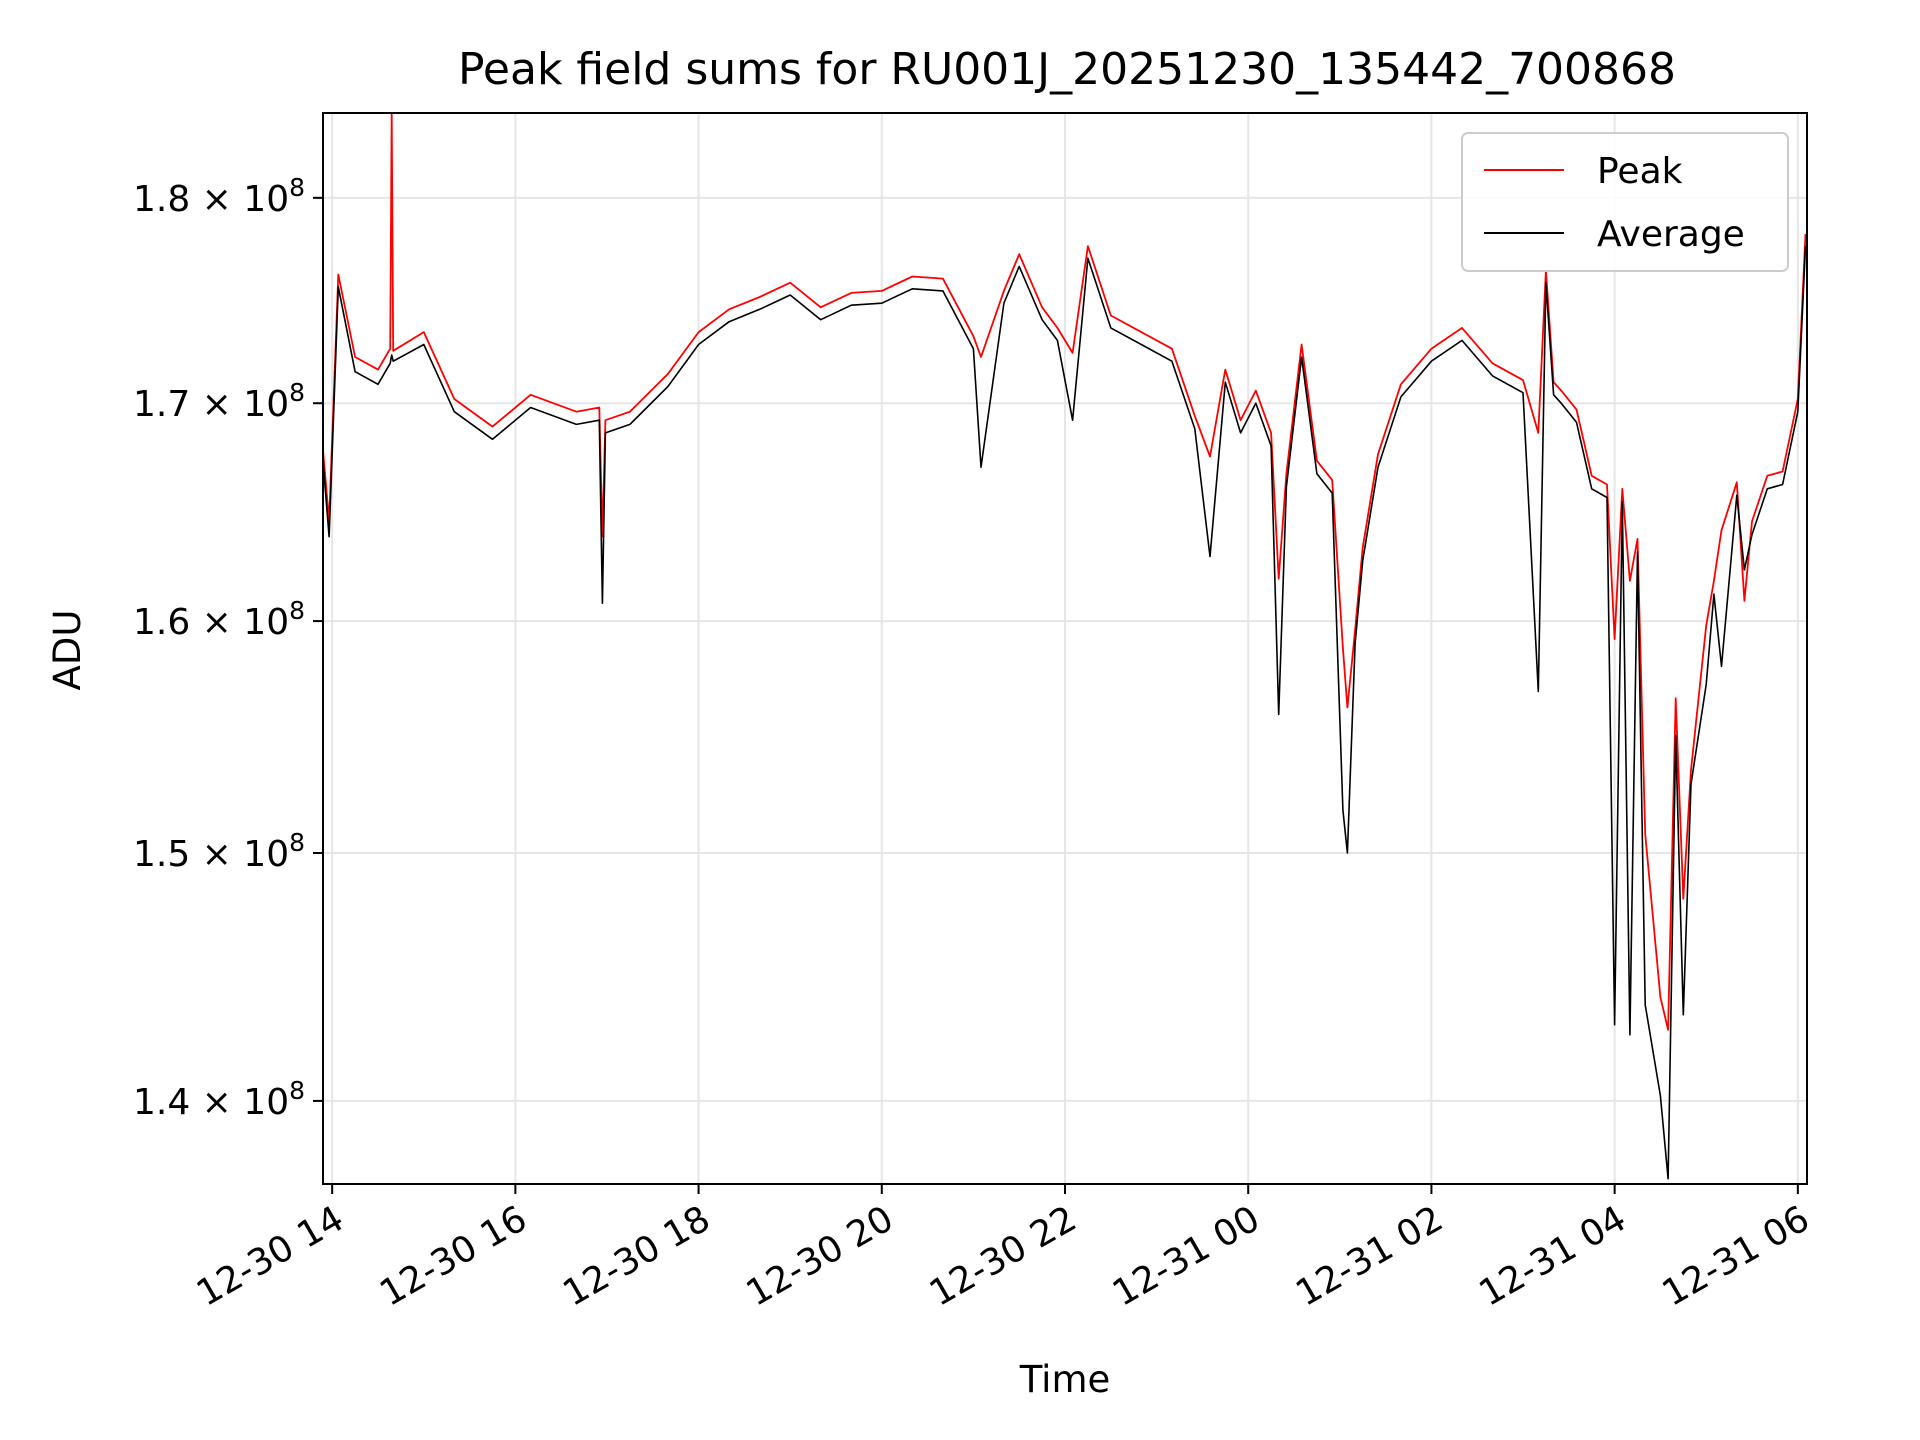 The height and width of the screenshot is (1440, 1920). I want to click on legend-label-average: Average, so click(1671, 234).